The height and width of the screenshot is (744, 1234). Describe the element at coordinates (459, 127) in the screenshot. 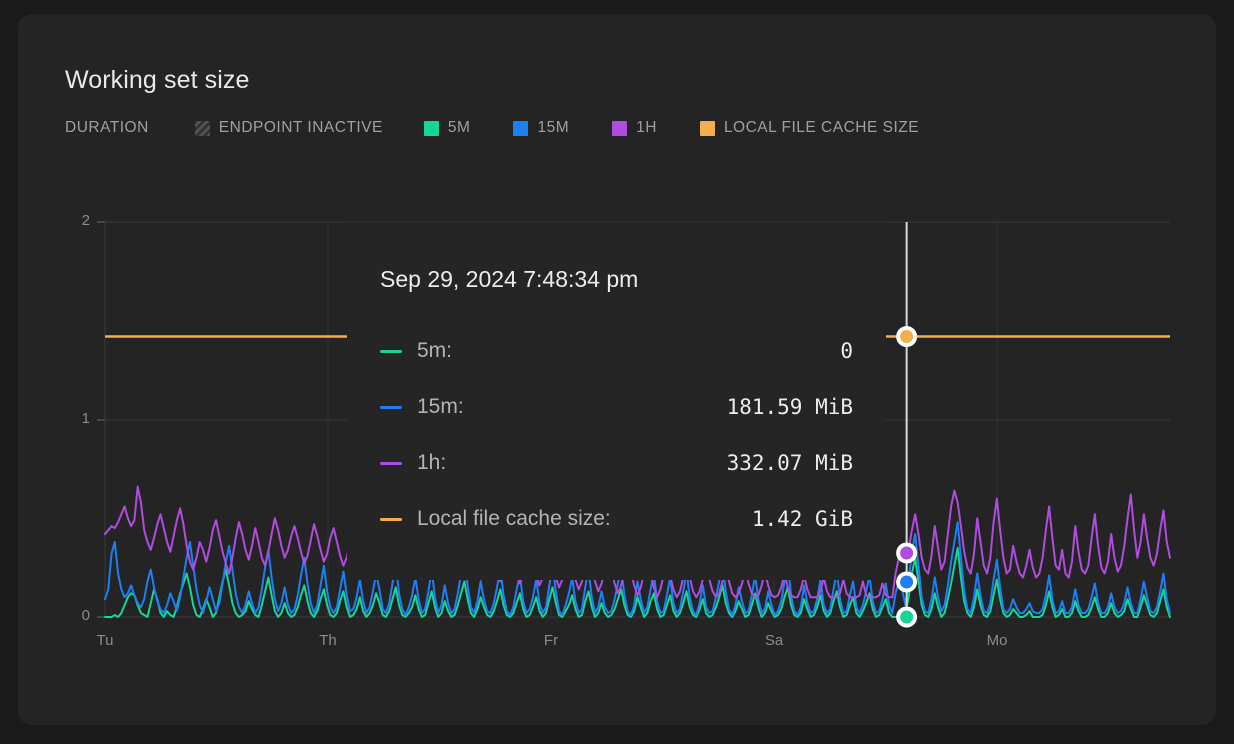

I see `legend-item-label: 5M` at that location.